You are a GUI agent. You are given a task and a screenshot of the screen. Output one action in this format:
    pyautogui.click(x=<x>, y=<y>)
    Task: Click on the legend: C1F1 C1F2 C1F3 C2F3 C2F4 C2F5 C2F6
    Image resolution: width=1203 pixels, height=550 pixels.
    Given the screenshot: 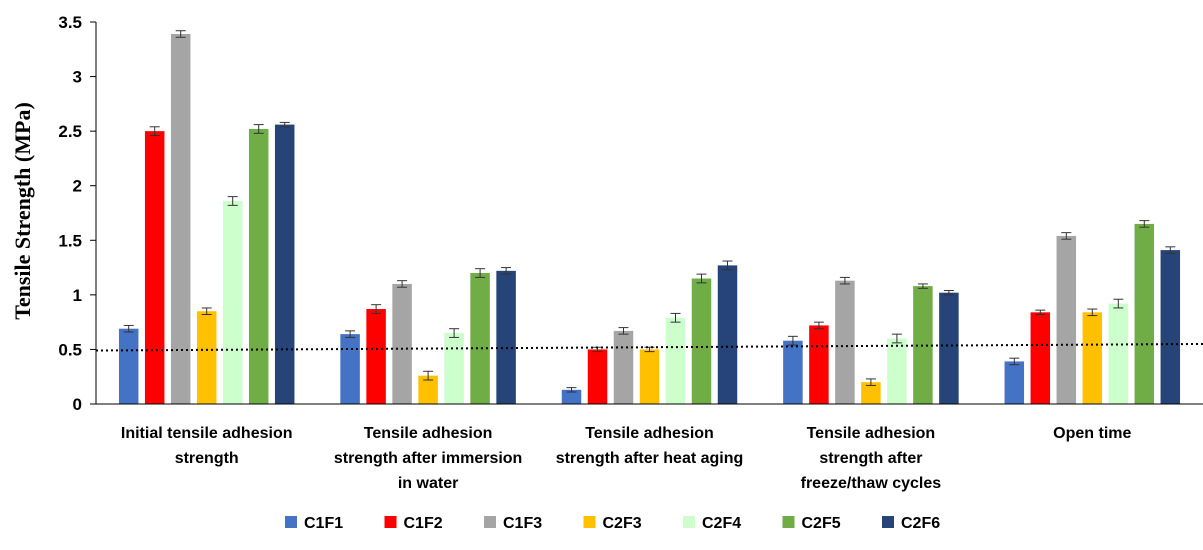 What is the action you would take?
    pyautogui.click(x=612, y=523)
    